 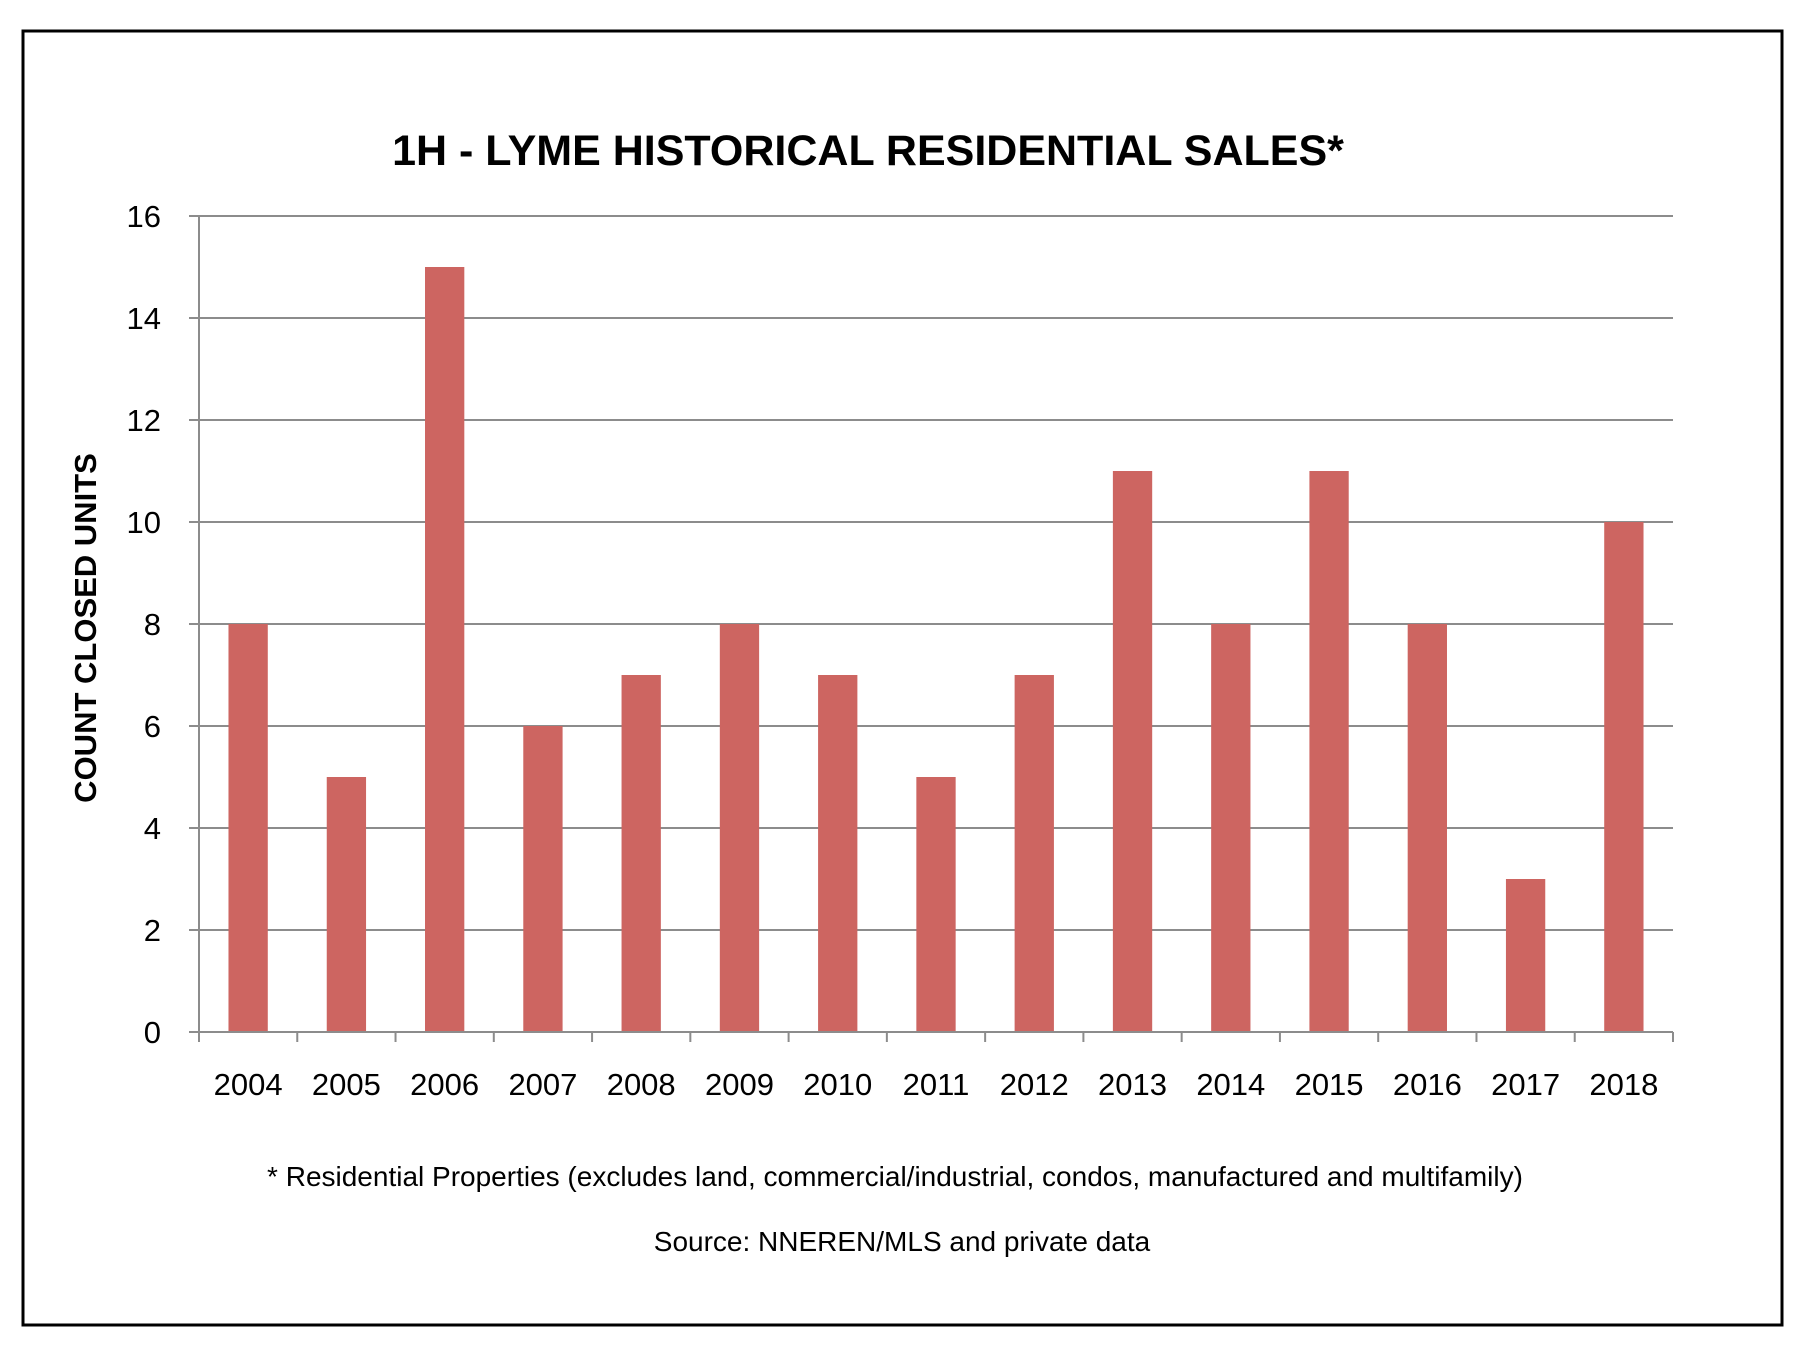 What do you see at coordinates (543, 879) in the screenshot?
I see `bar-2007` at bounding box center [543, 879].